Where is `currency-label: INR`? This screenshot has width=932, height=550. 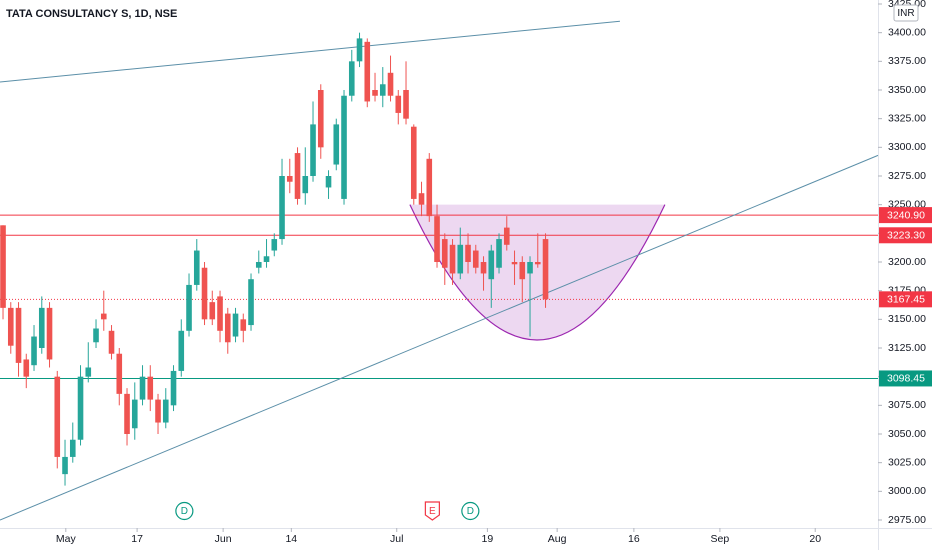 currency-label: INR is located at coordinates (905, 13).